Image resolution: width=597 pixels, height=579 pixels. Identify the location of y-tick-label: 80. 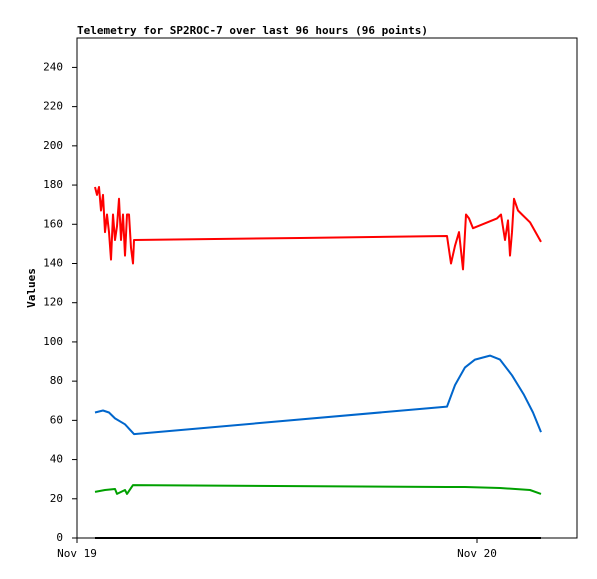
(56, 380).